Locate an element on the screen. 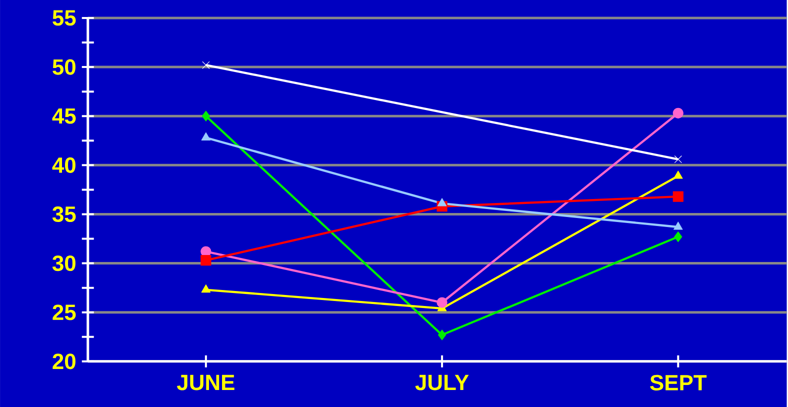  y-tick-label: 20 is located at coordinates (64, 361).